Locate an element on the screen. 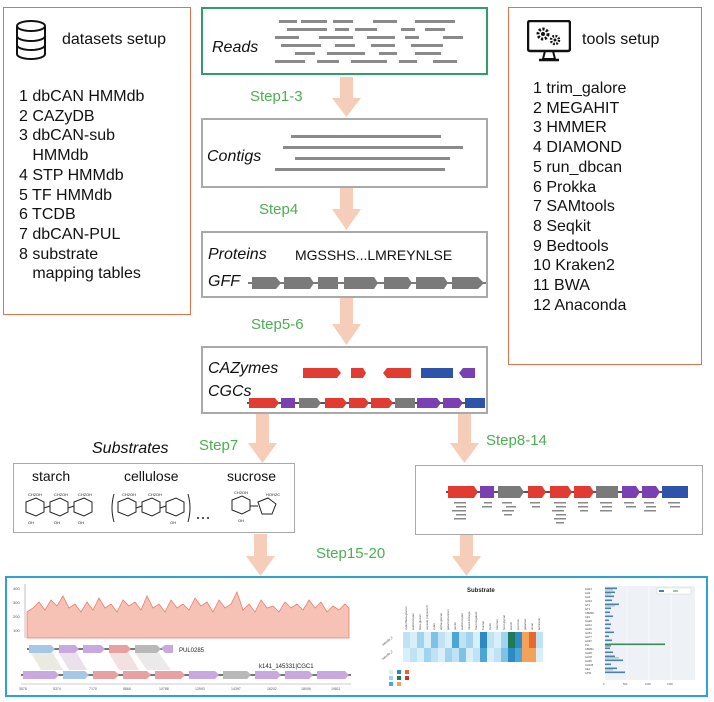 The height and width of the screenshot is (702, 714). svg-text: xylan is located at coordinates (434, 626).